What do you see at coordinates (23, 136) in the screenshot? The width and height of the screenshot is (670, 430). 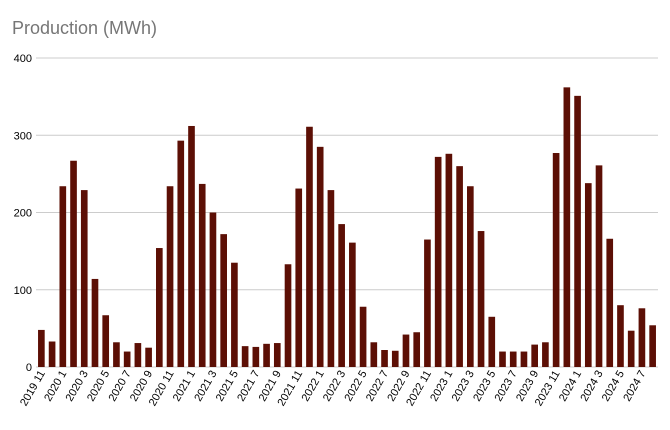 I see `y-tick-label: 300` at bounding box center [23, 136].